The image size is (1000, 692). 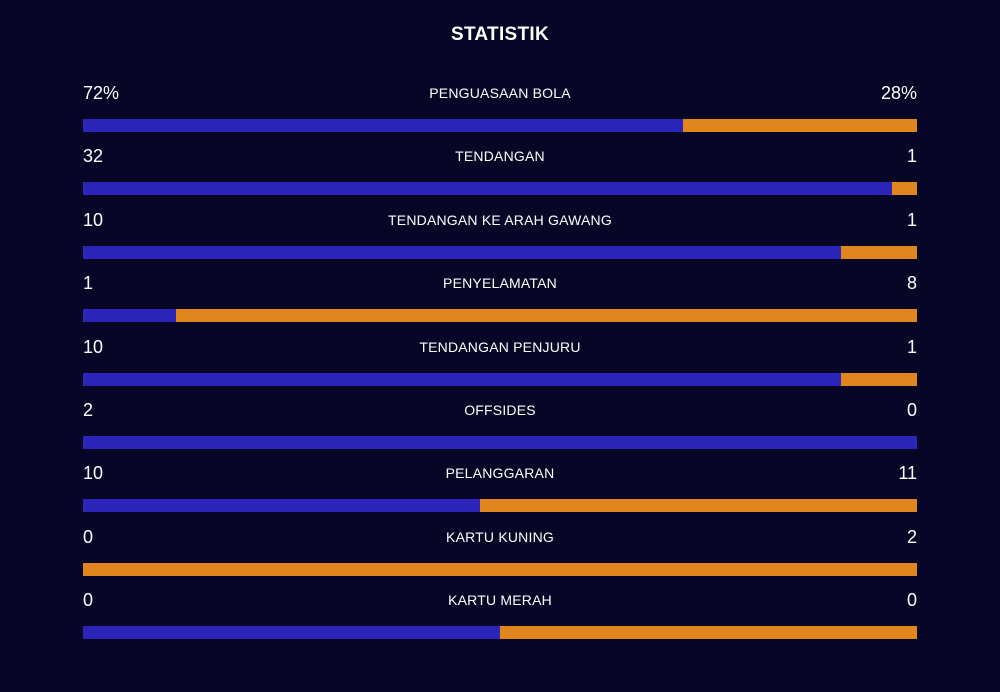 I want to click on stat-row: TENDANGAN PENJURU 10 1, so click(x=500, y=366).